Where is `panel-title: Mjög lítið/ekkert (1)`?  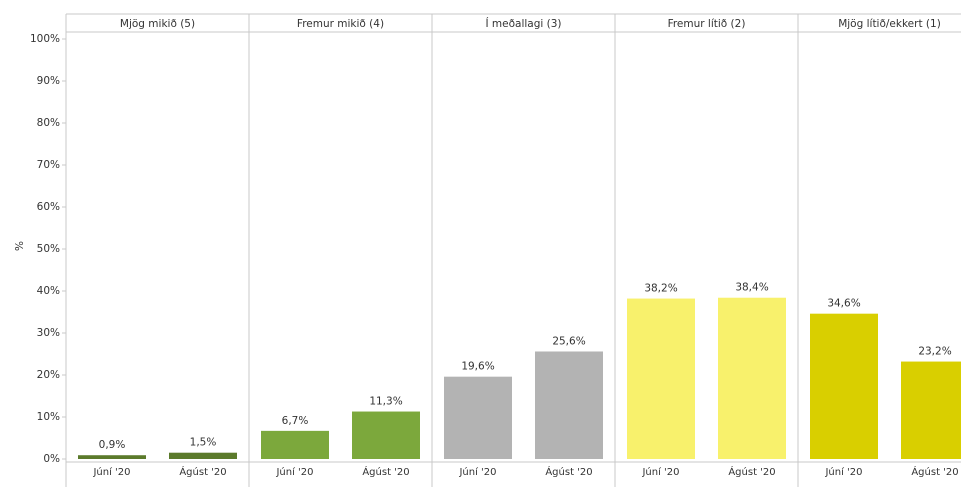 panel-title: Mjög lítið/ekkert (1) is located at coordinates (889, 24).